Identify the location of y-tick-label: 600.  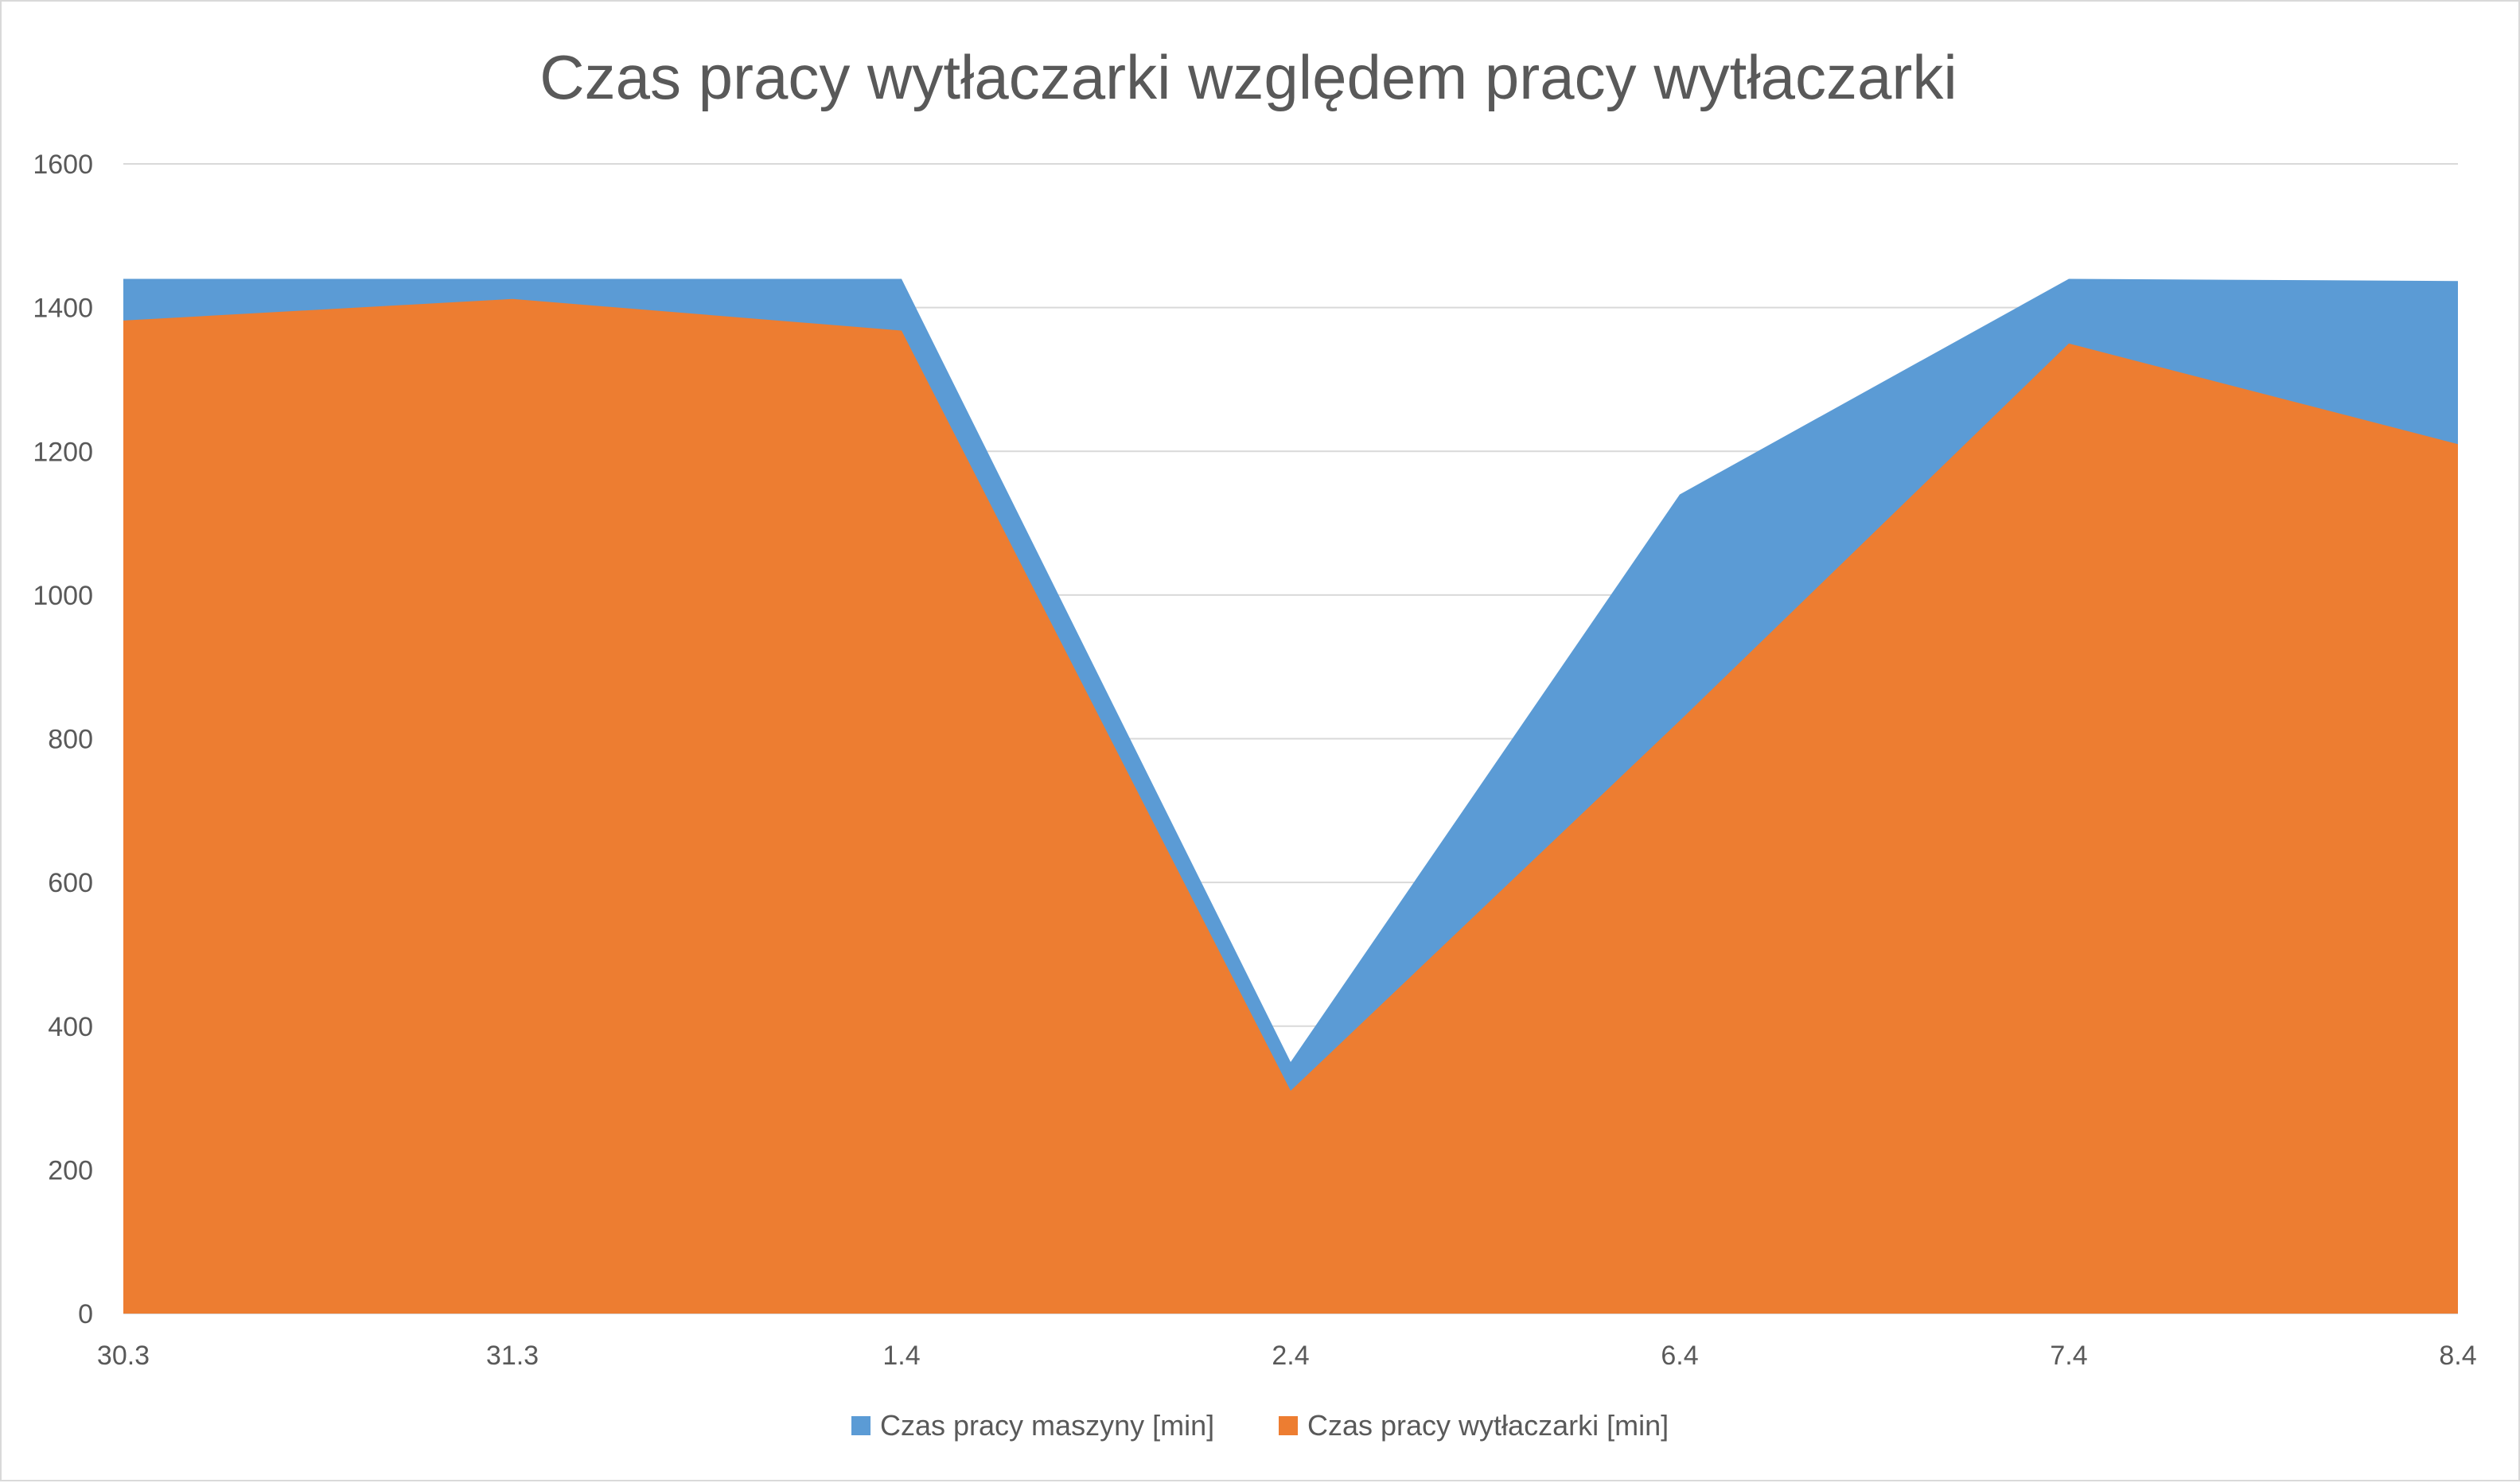
(70, 883).